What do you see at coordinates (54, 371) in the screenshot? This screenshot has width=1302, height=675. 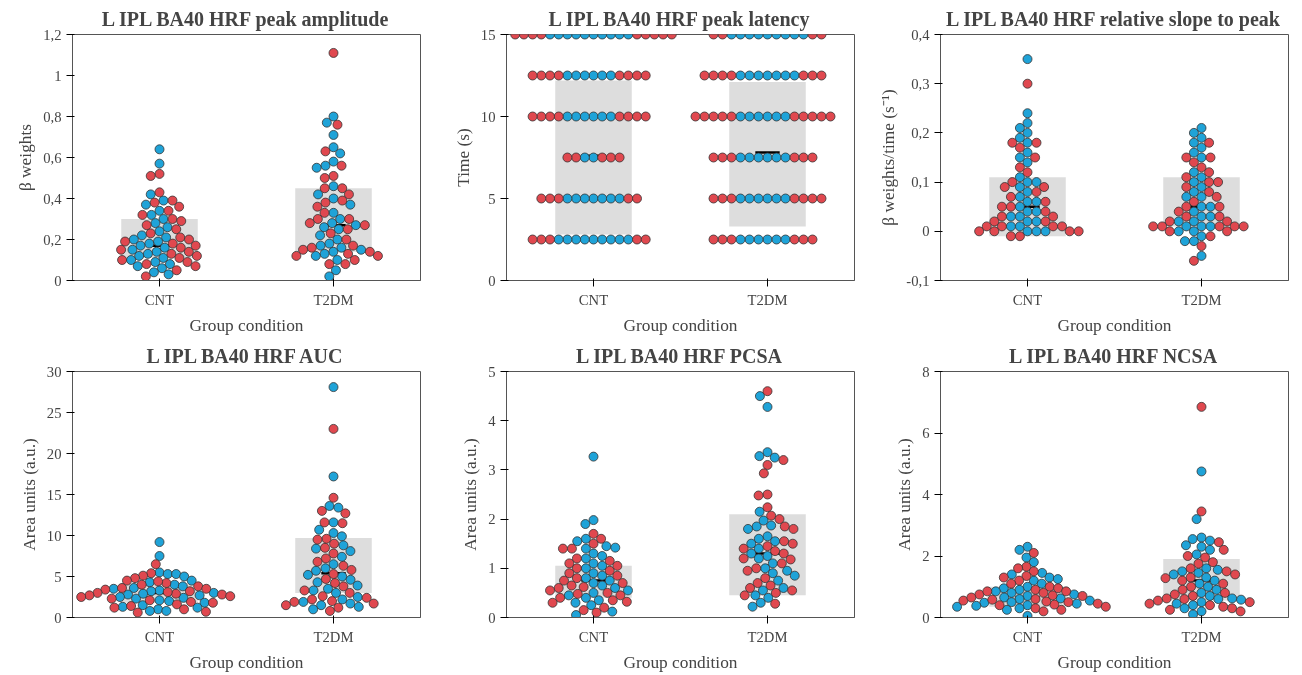 I see `y-tick-label: 30` at bounding box center [54, 371].